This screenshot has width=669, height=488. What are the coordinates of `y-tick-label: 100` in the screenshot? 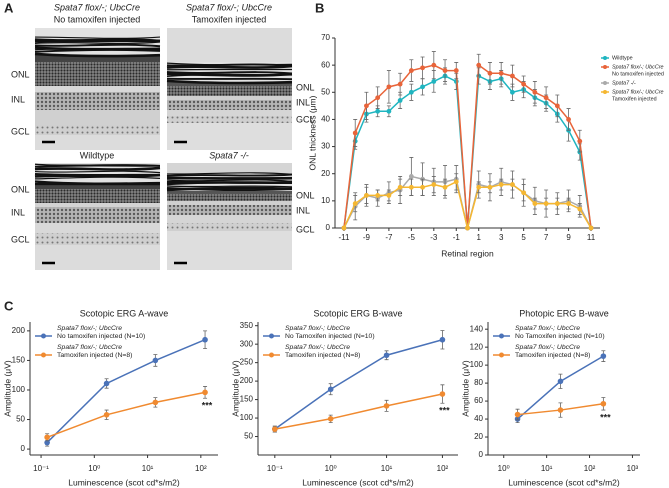 It's located at (247, 417).